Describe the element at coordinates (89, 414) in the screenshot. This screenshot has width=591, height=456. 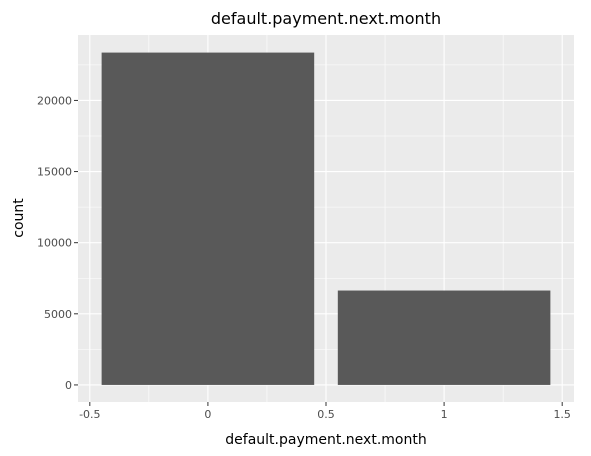
I see `x-tick-label: -0.5` at that location.